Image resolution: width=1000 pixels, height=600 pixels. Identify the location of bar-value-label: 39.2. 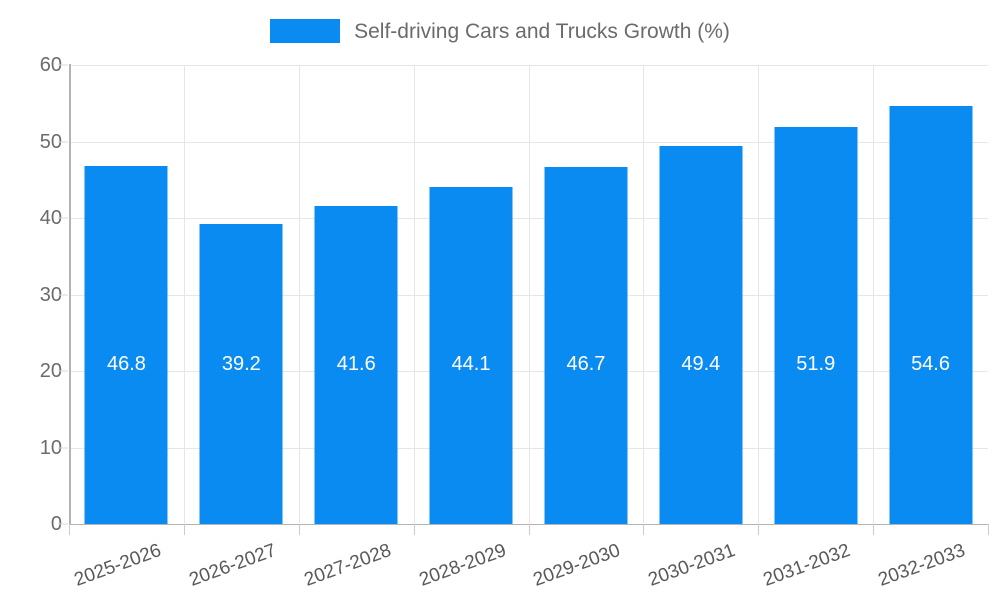
(241, 364).